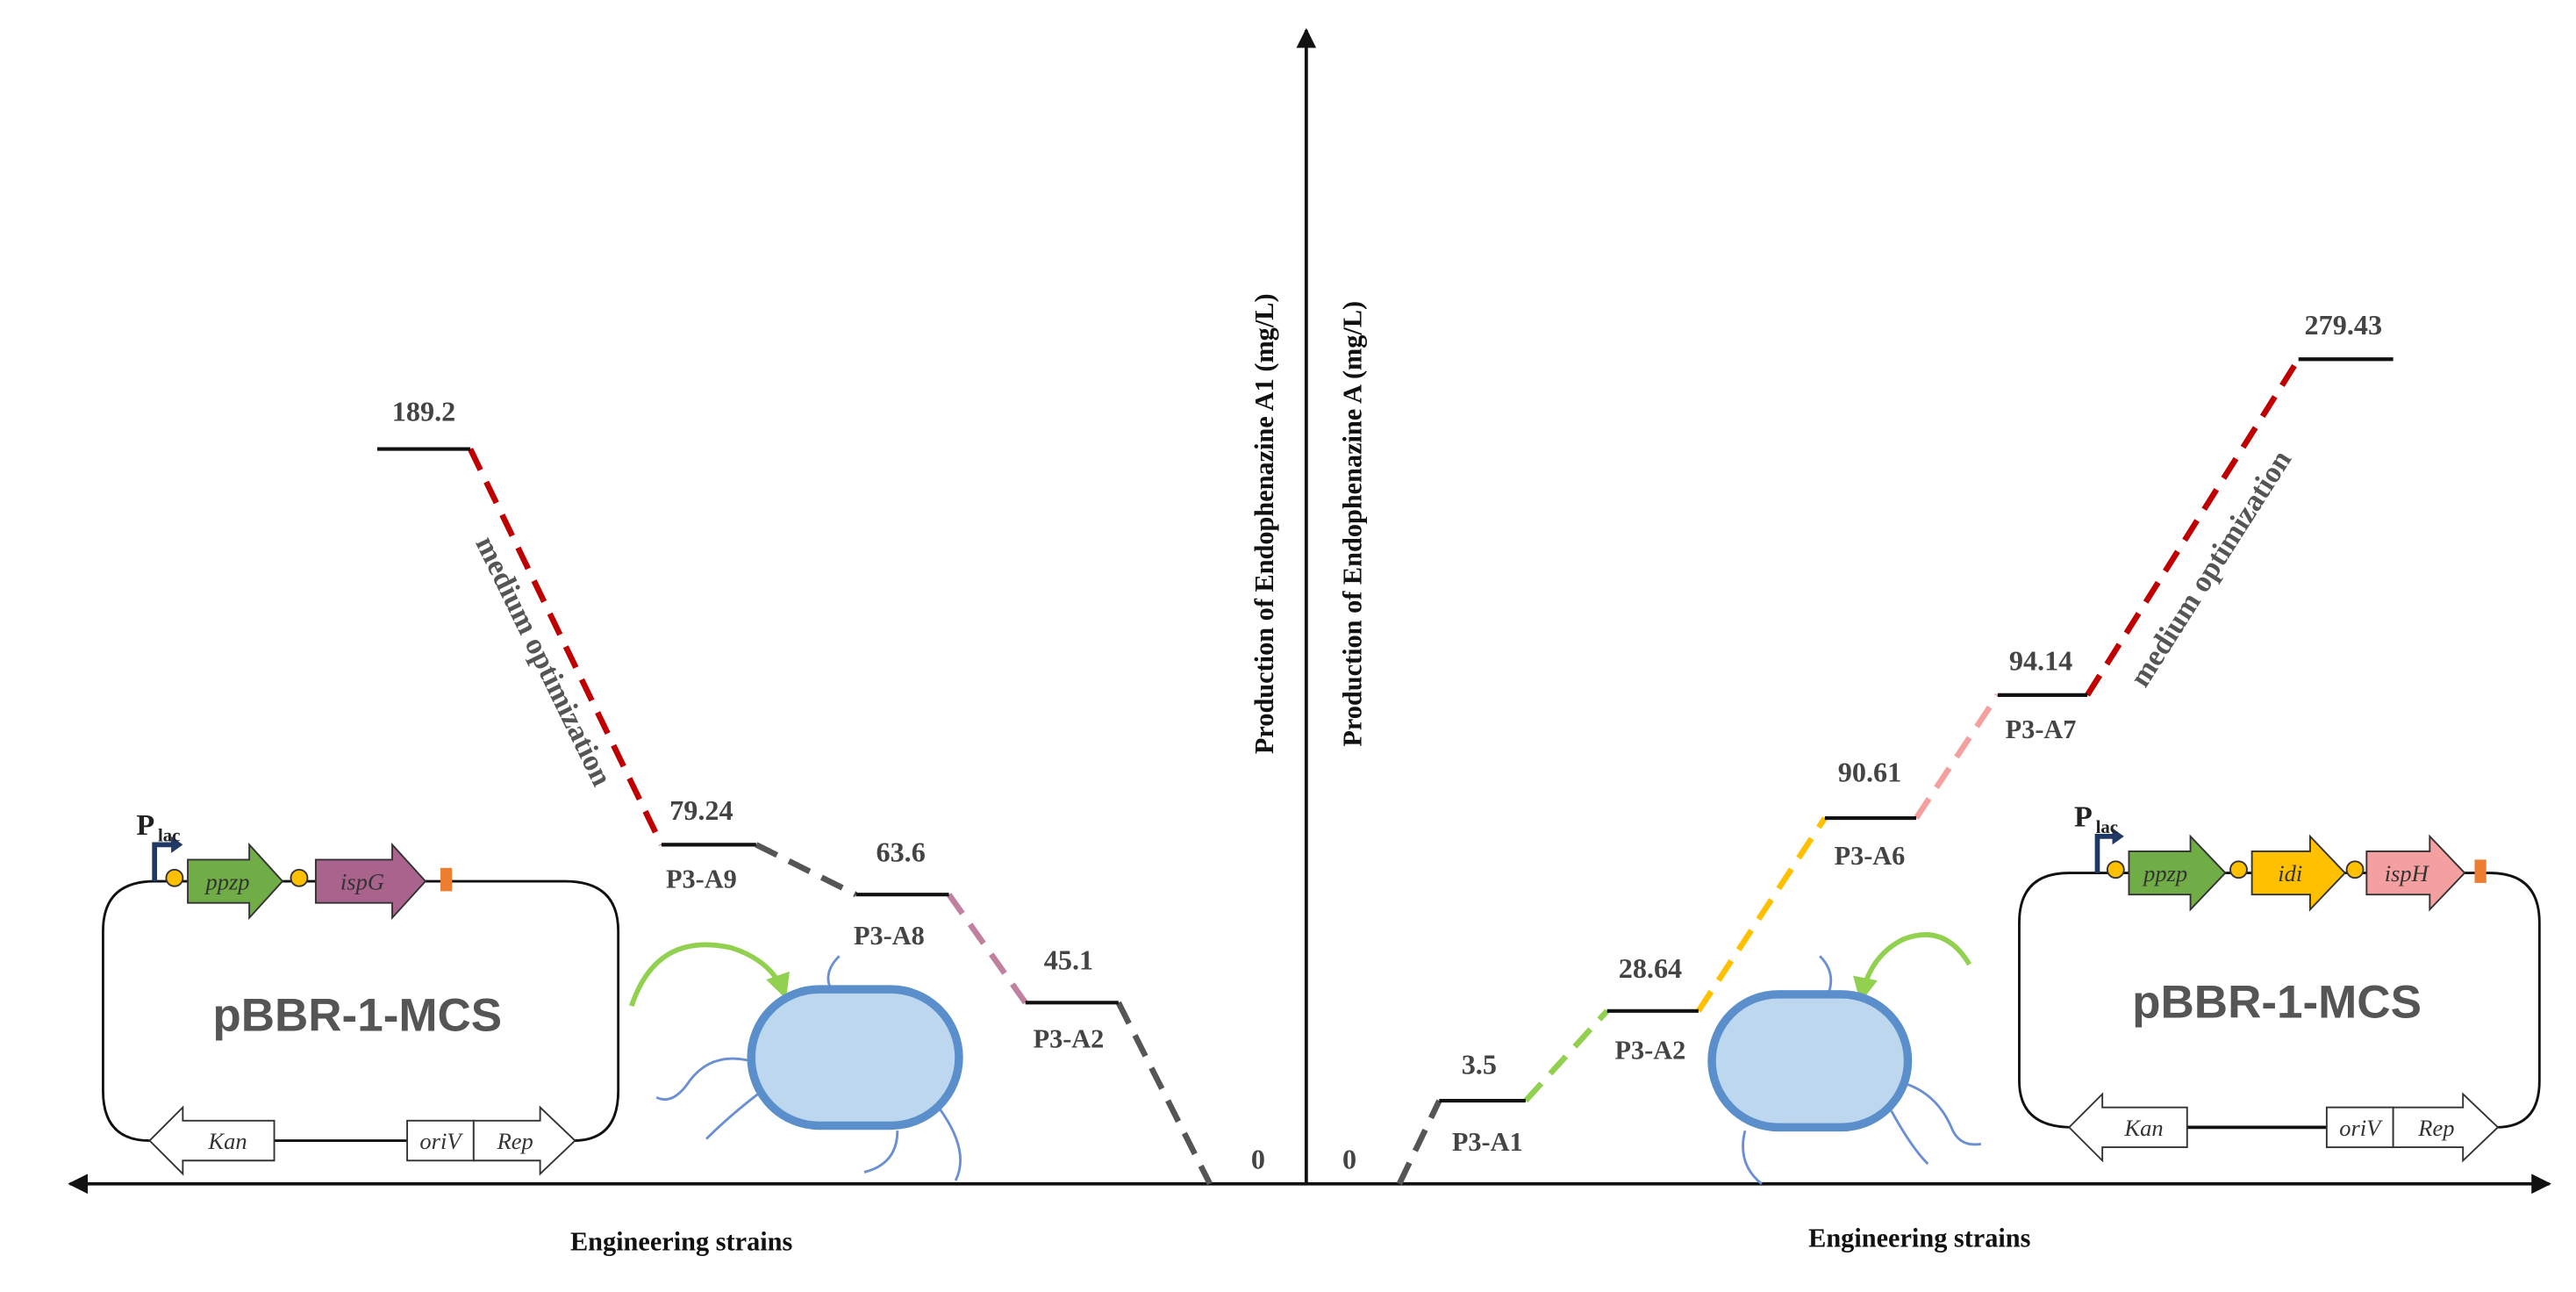  I want to click on value-label: 189.2, so click(423, 411).